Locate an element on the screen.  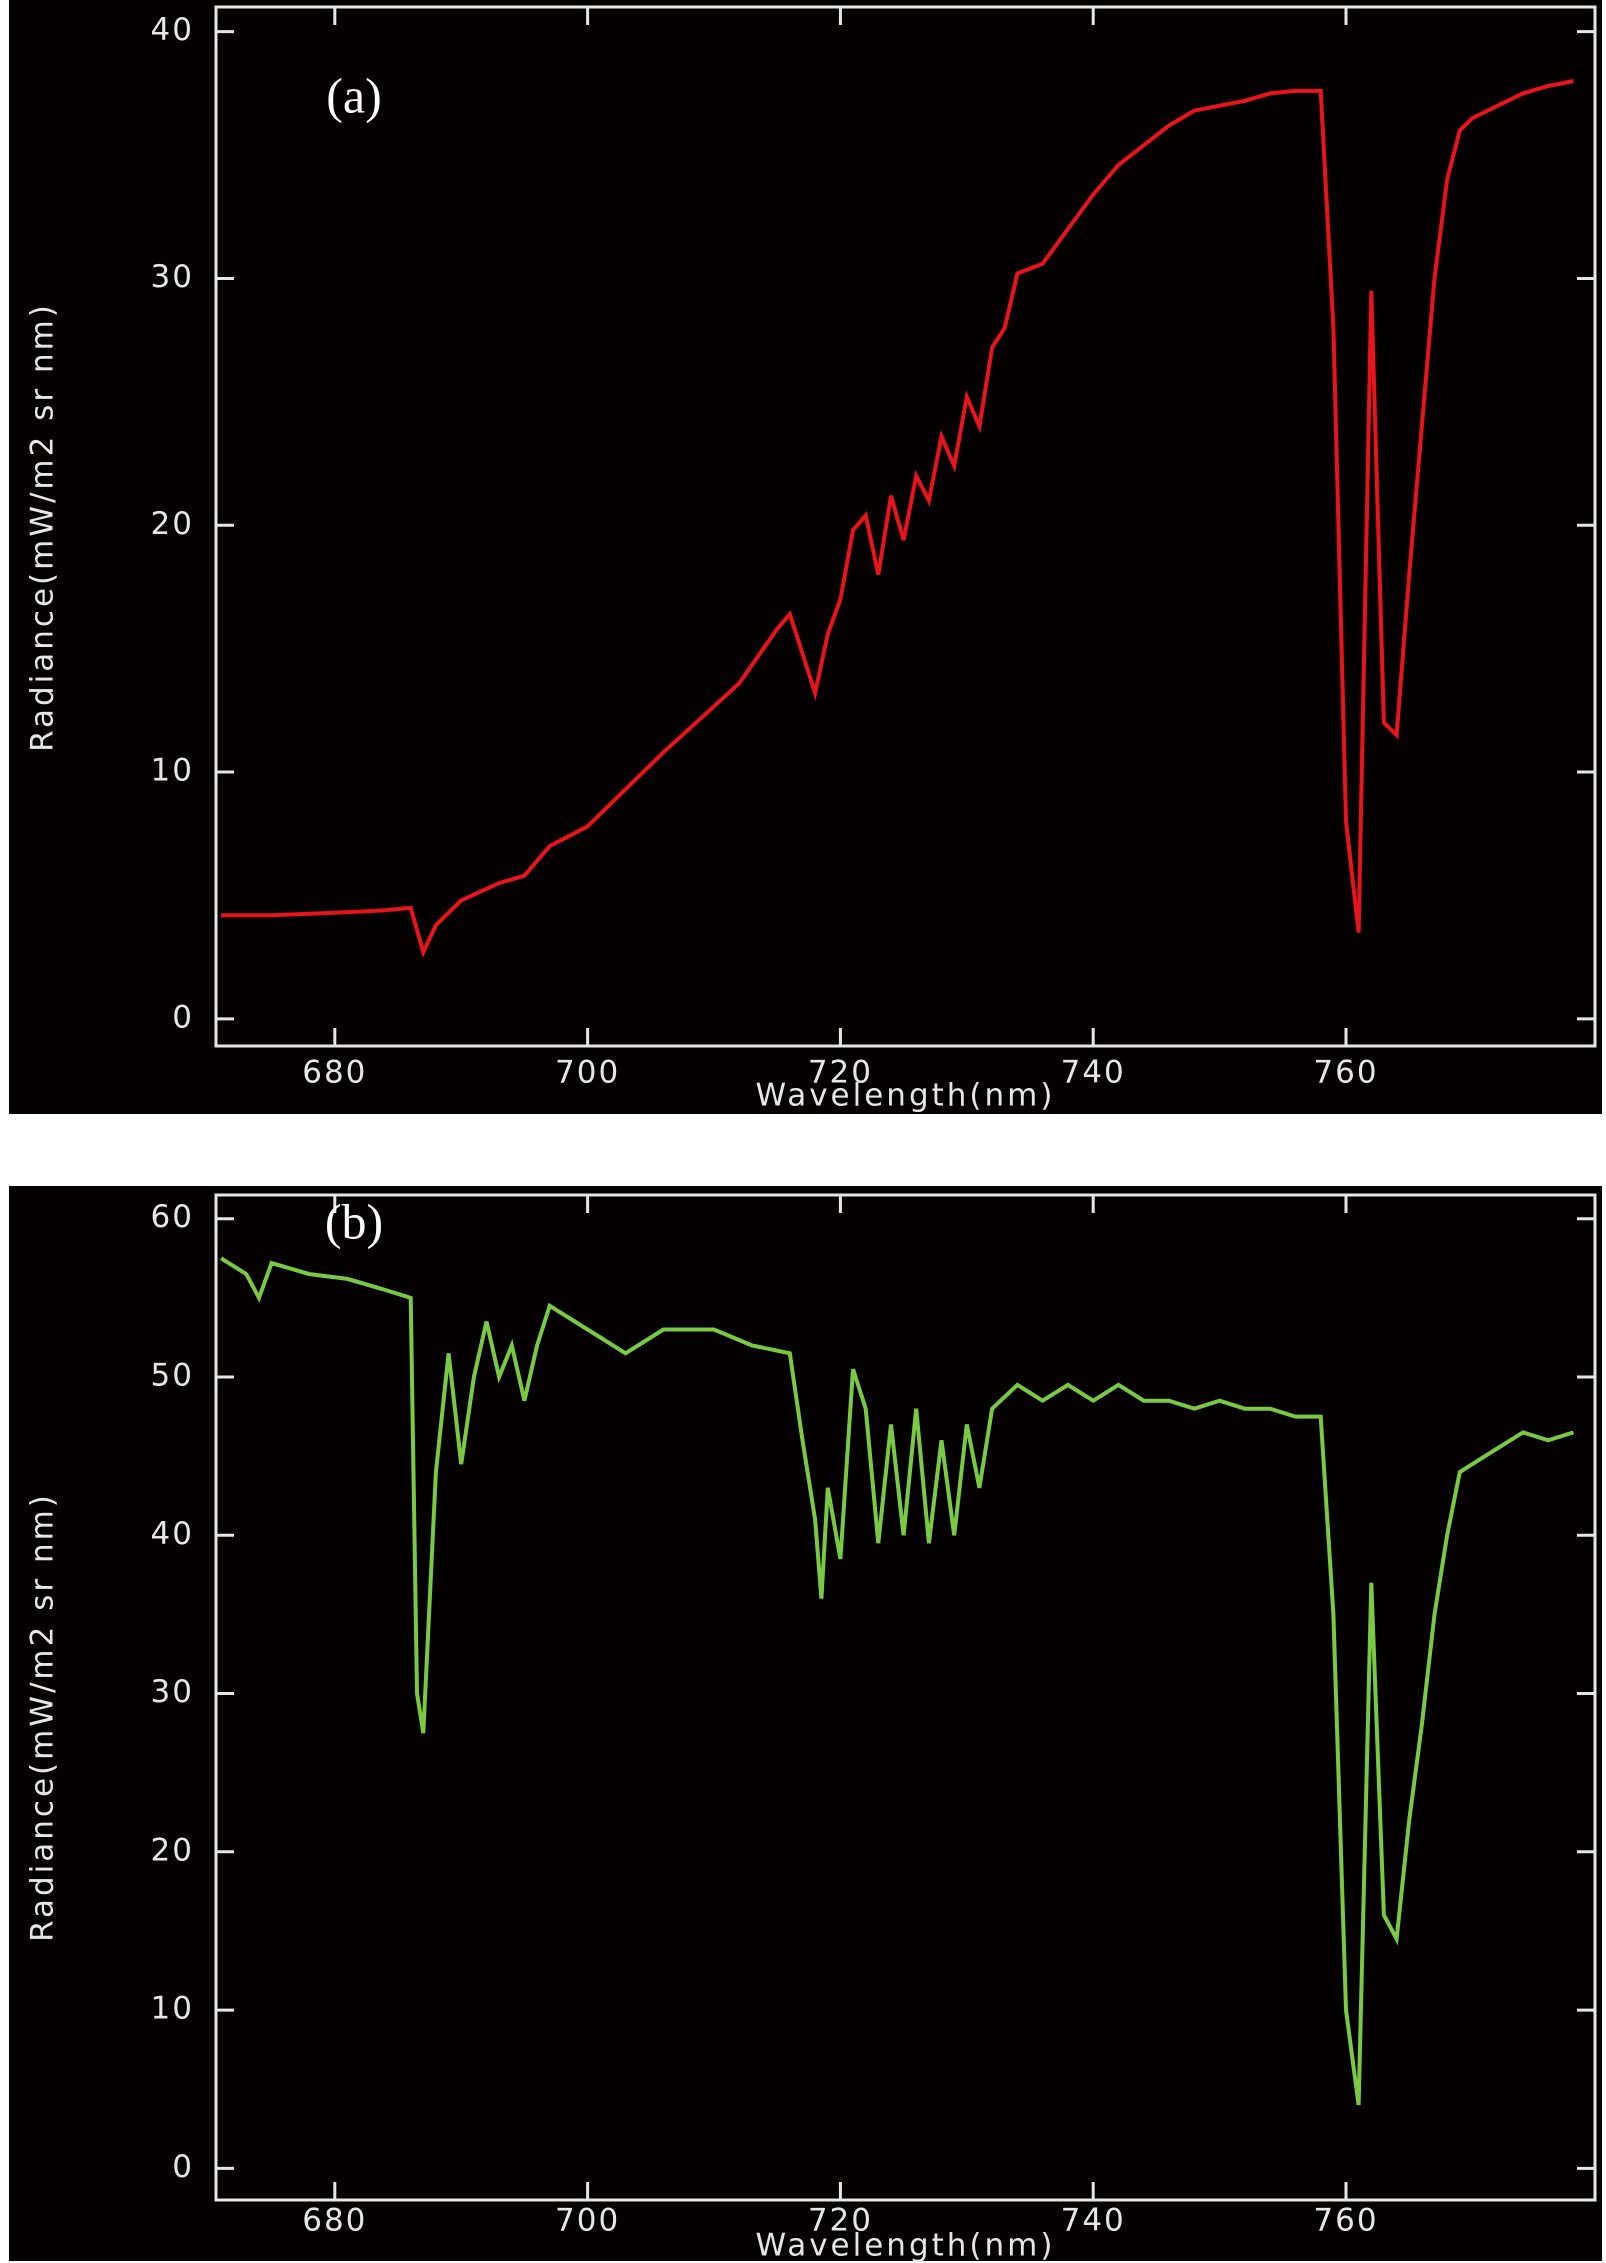
panel-annotation: (a) is located at coordinates (354, 95).